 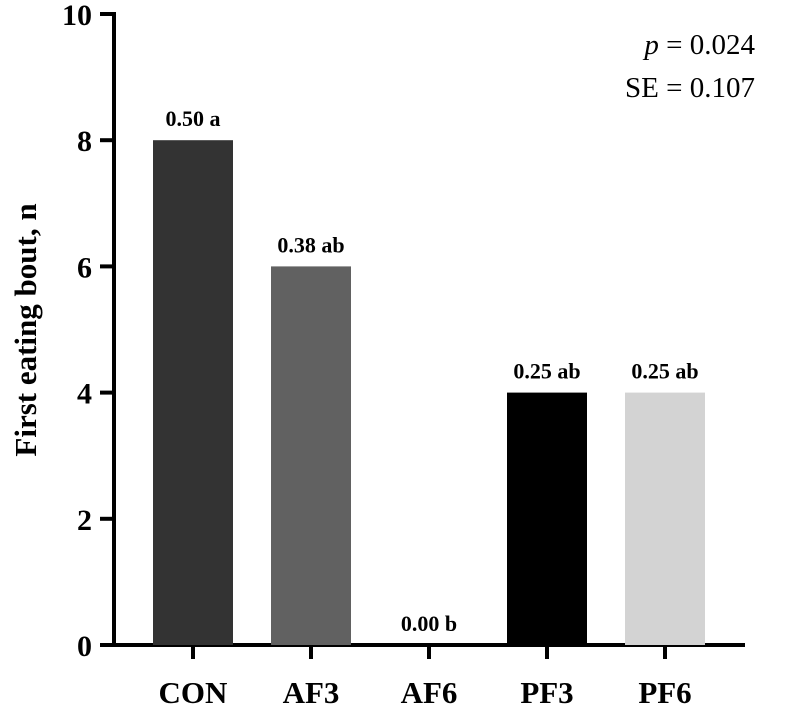 What do you see at coordinates (311, 455) in the screenshot?
I see `bar-af3` at bounding box center [311, 455].